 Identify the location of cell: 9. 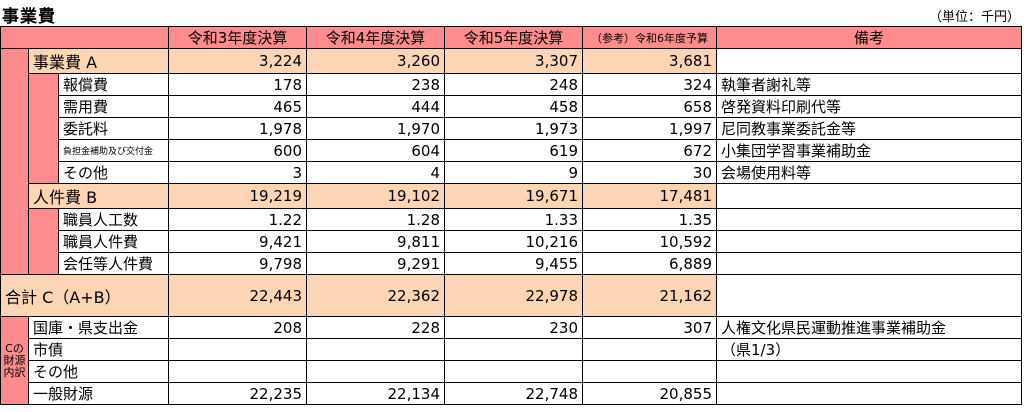
(513, 172).